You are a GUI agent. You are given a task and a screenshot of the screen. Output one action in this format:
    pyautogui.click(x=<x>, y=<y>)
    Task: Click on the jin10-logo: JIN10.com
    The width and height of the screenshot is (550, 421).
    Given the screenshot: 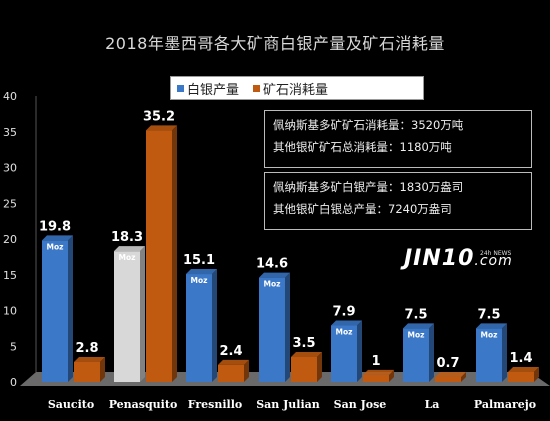 What is the action you would take?
    pyautogui.click(x=458, y=258)
    